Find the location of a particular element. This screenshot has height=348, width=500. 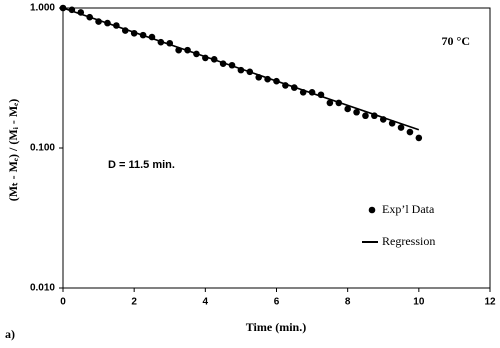

x-tick-label: 8 is located at coordinates (348, 302).